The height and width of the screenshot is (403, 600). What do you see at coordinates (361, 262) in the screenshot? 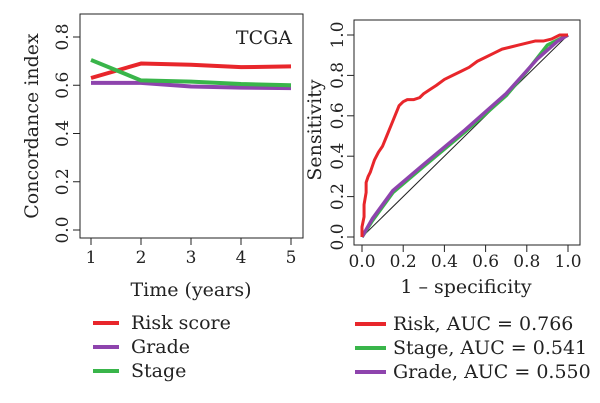
I see `roc-x-tick-label: 0.0` at bounding box center [361, 262].